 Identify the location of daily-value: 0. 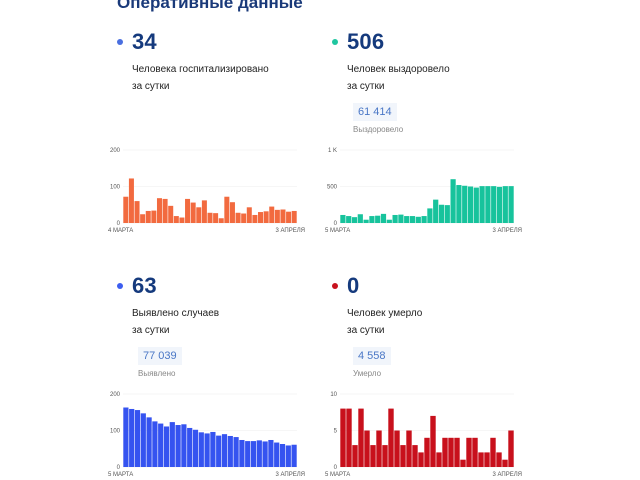
(353, 285).